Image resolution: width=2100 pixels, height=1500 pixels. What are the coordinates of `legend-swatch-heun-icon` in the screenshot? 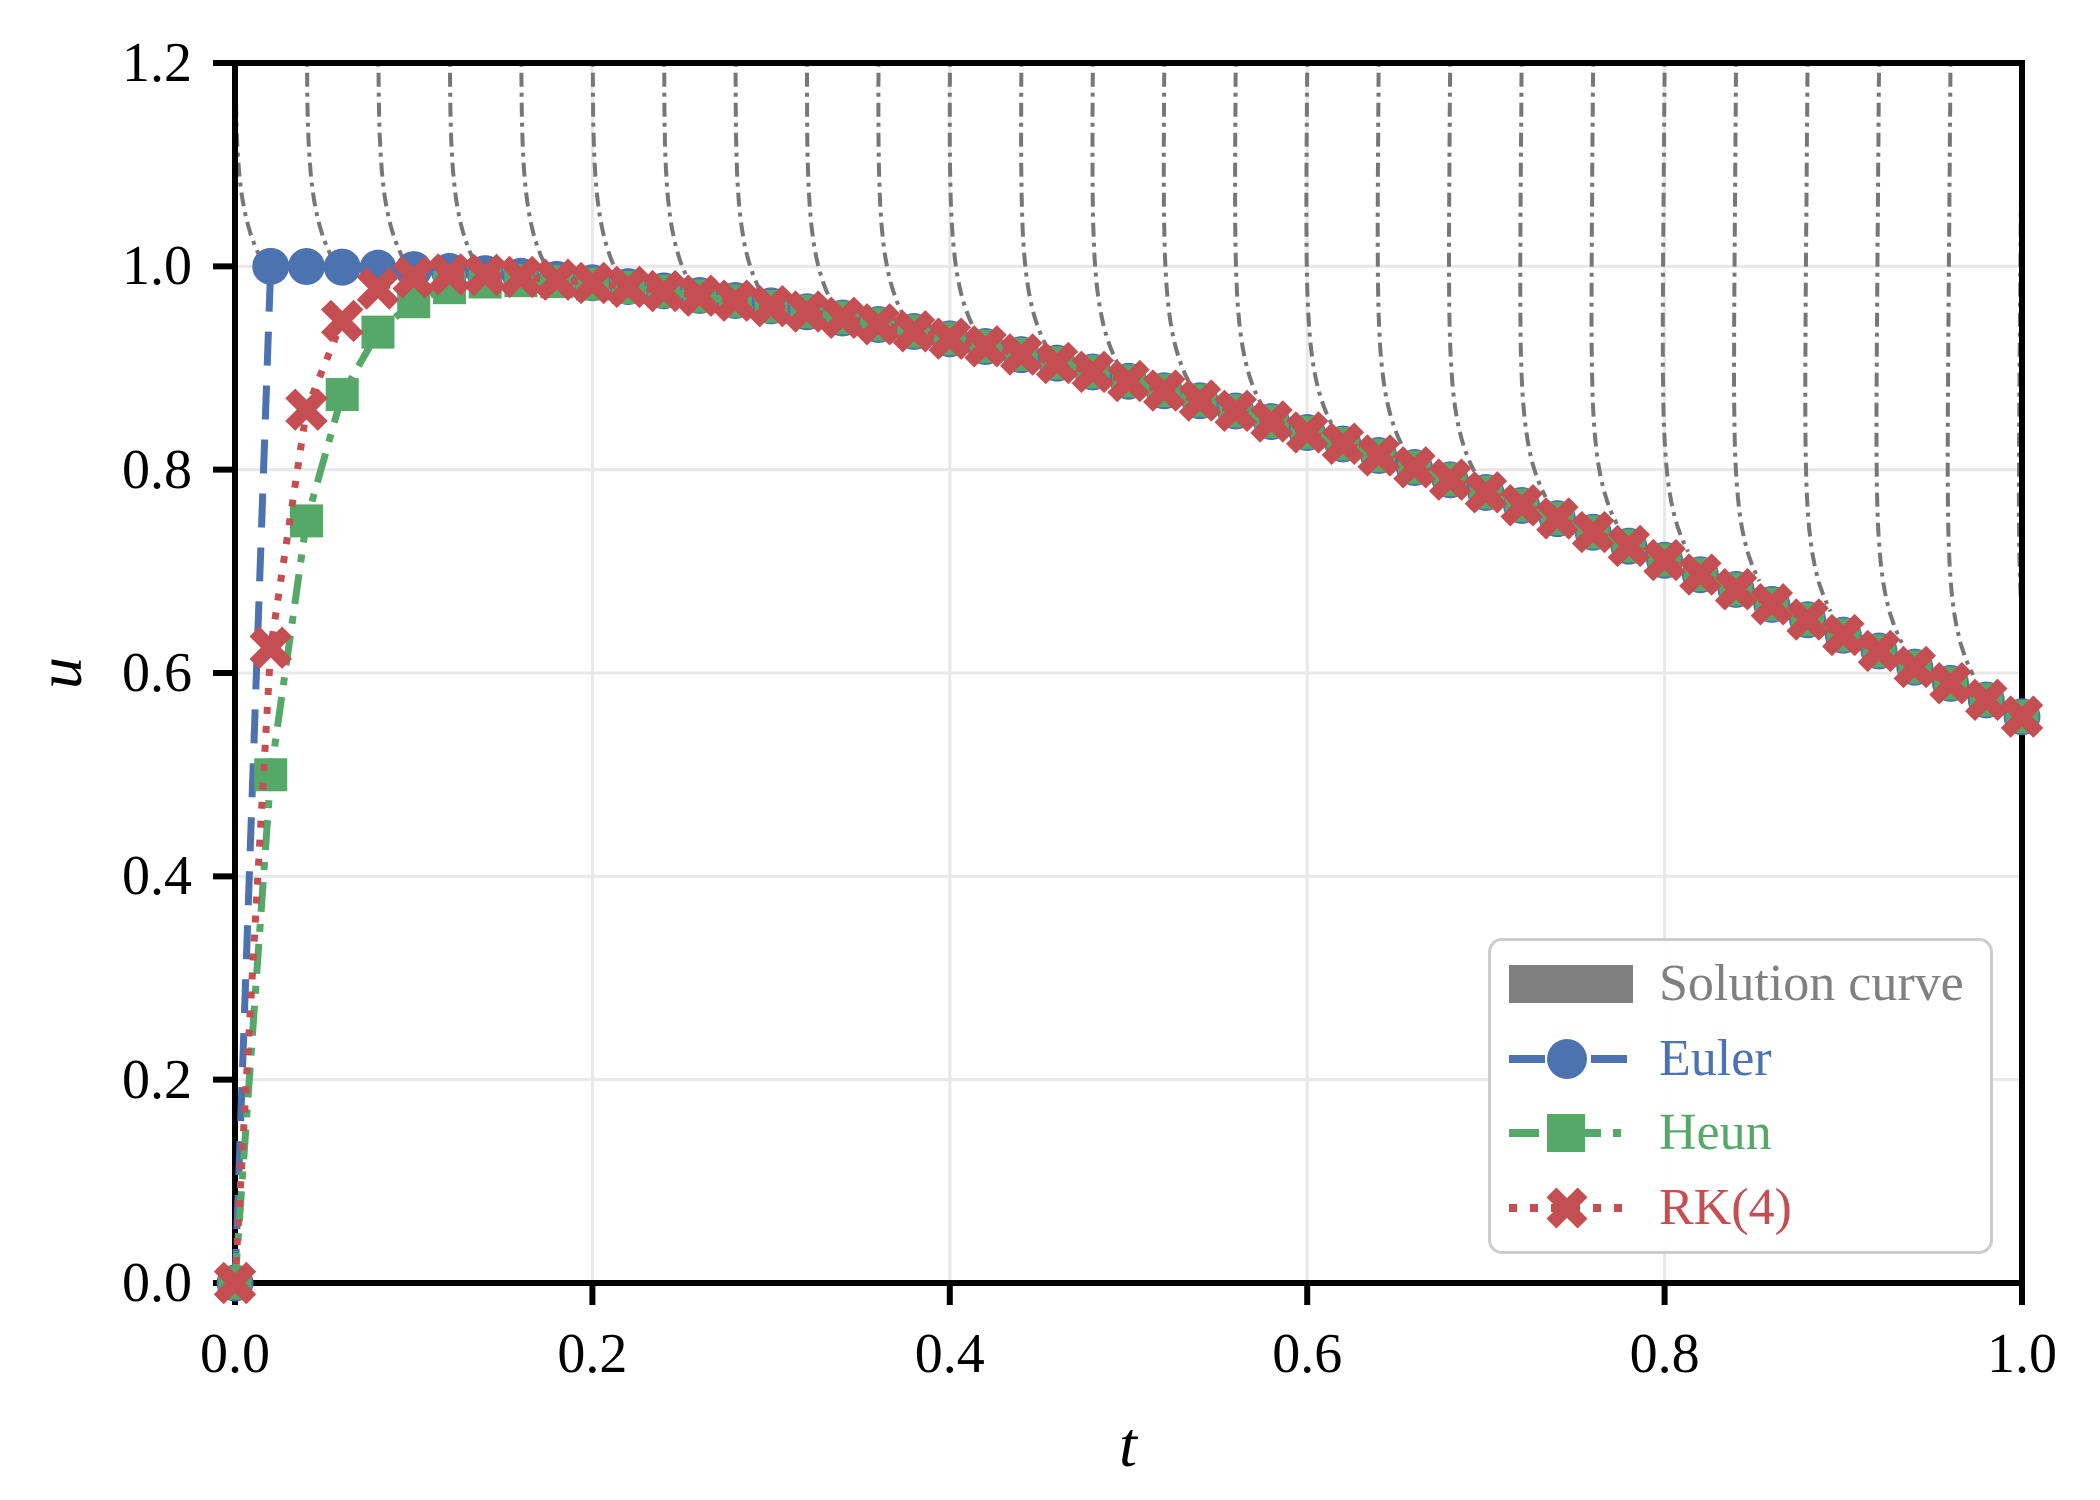 It's located at (1571, 1133).